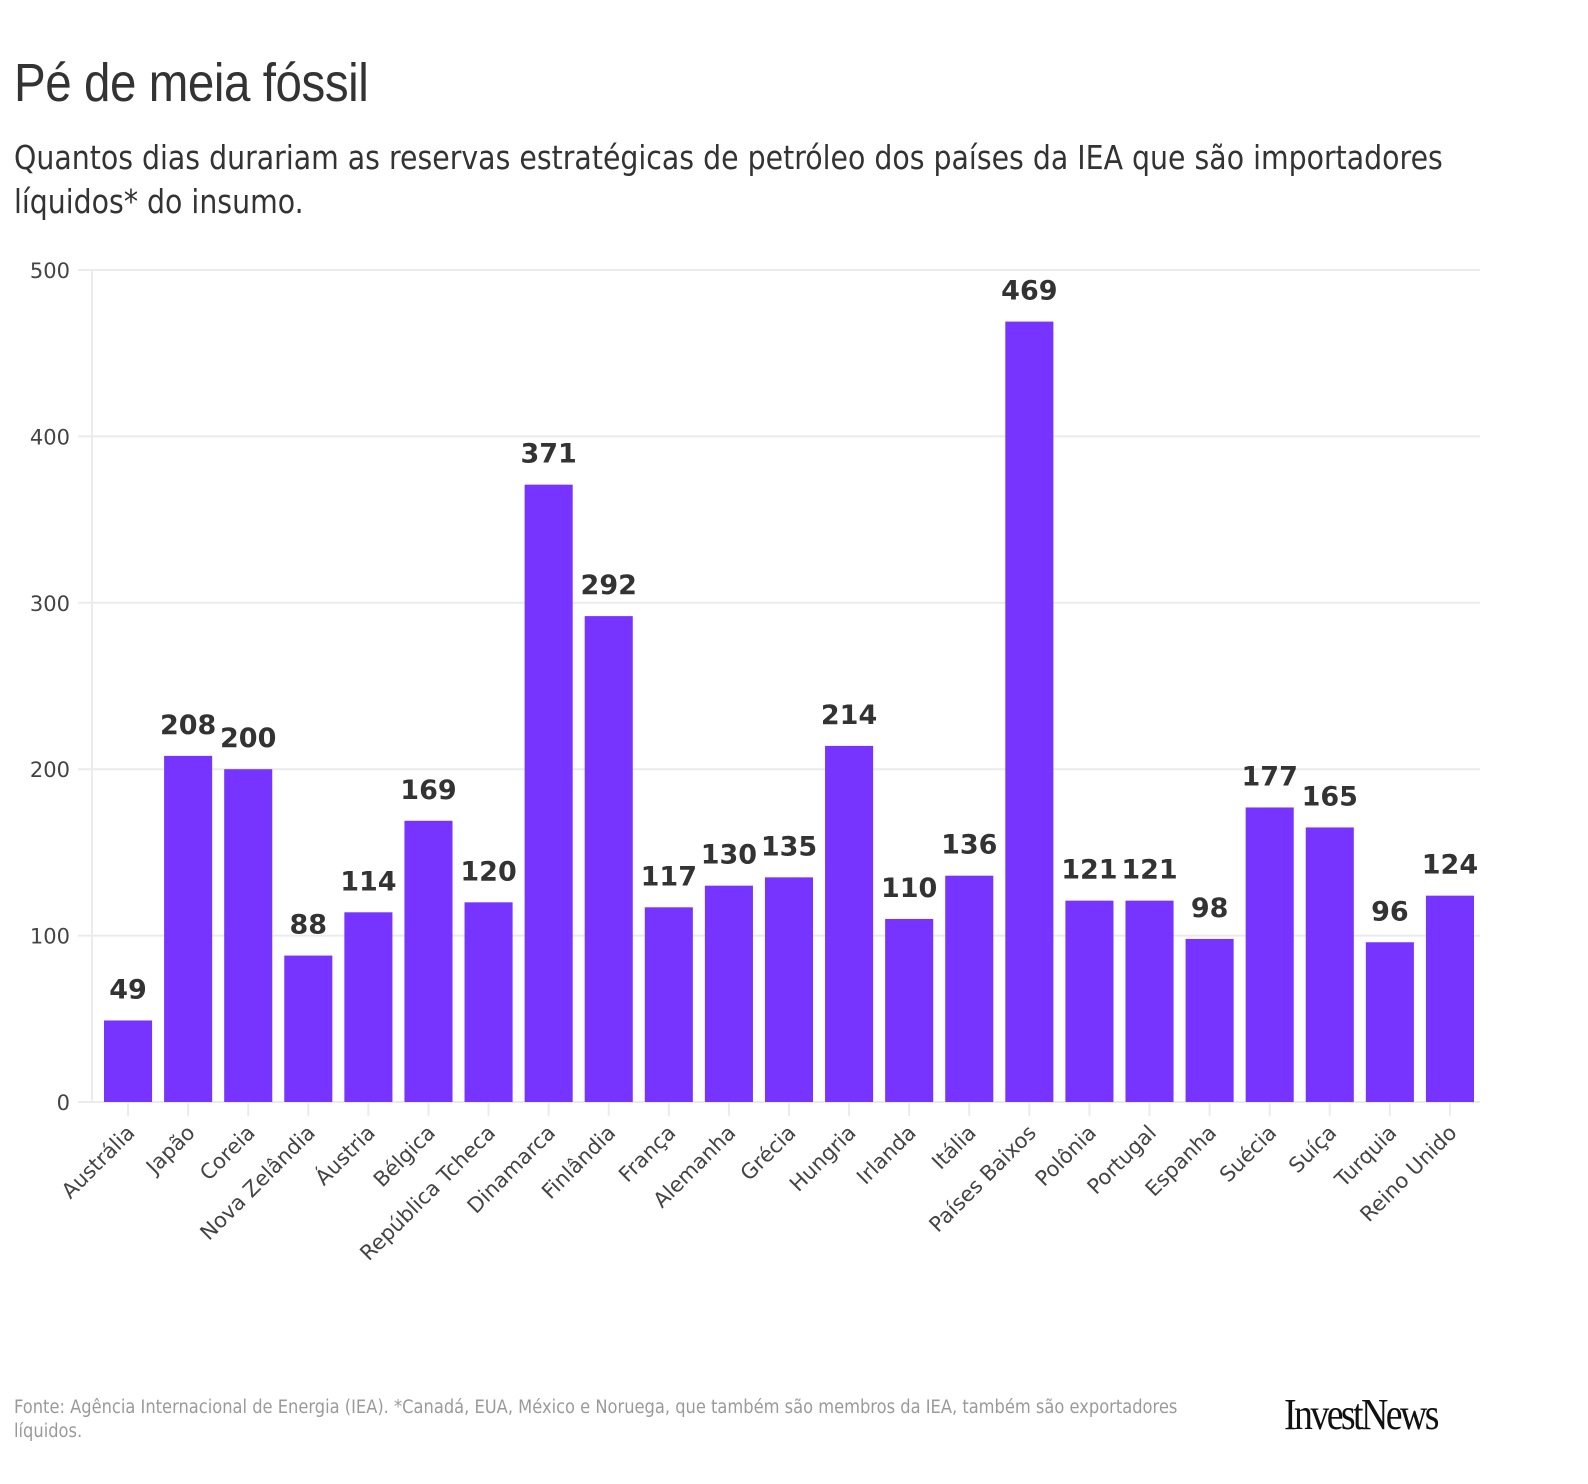 This screenshot has height=1484, width=1588. Describe the element at coordinates (1312, 1149) in the screenshot. I see `x-tick-label: Suíça` at that location.